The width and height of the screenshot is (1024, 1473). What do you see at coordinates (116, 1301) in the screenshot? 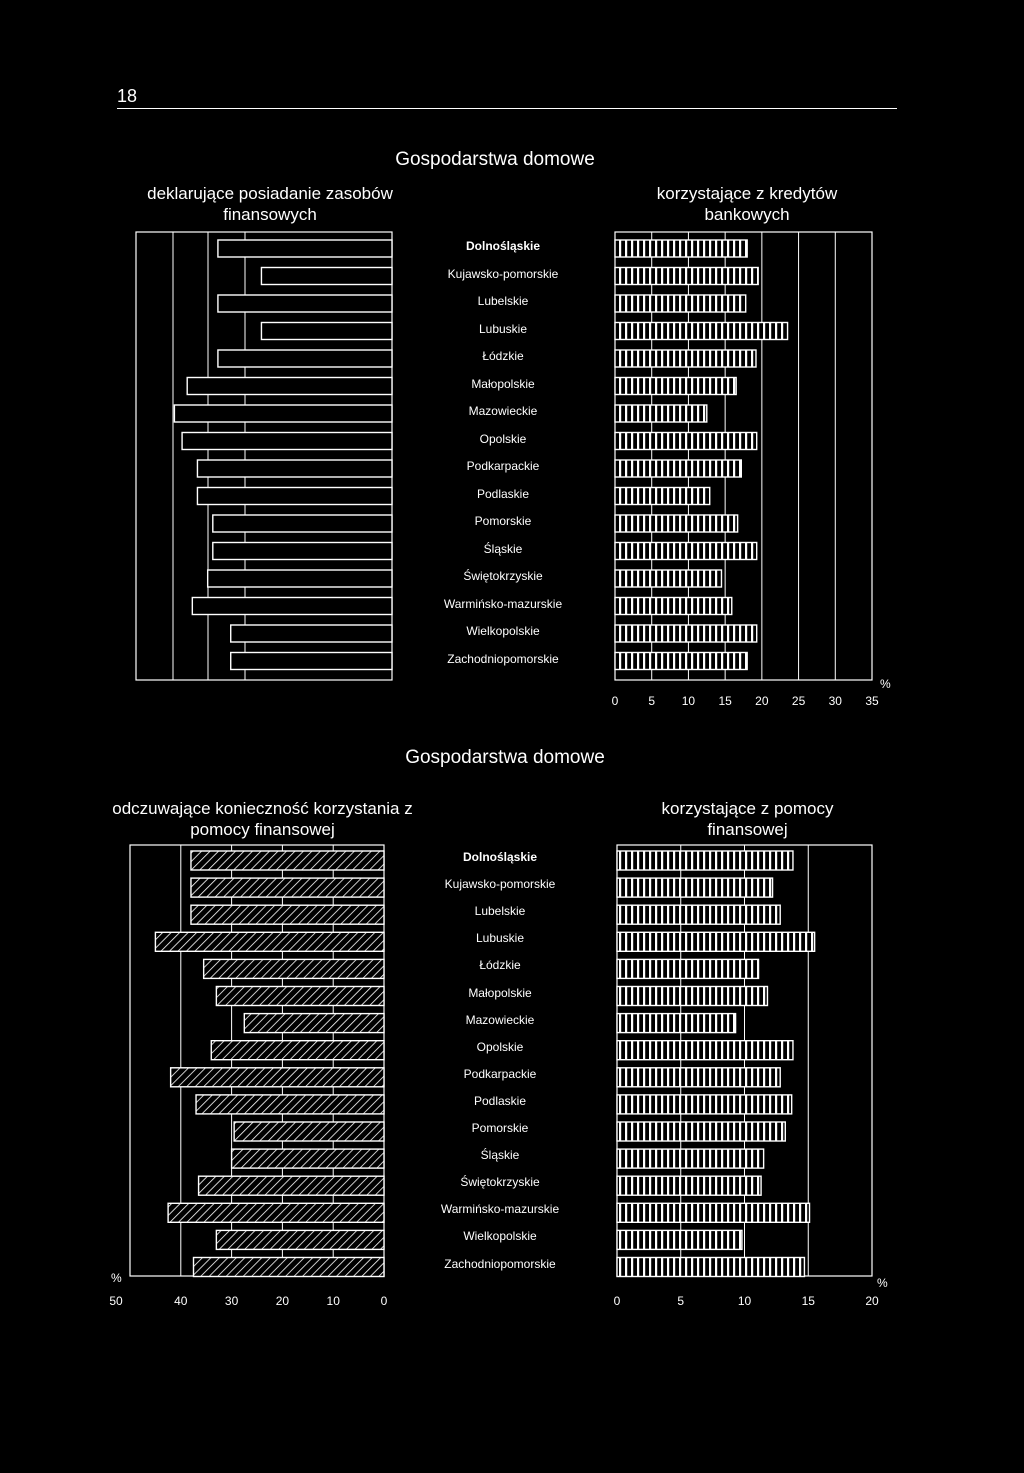
I see `chart2-left-x-tick-label: 50` at bounding box center [116, 1301].